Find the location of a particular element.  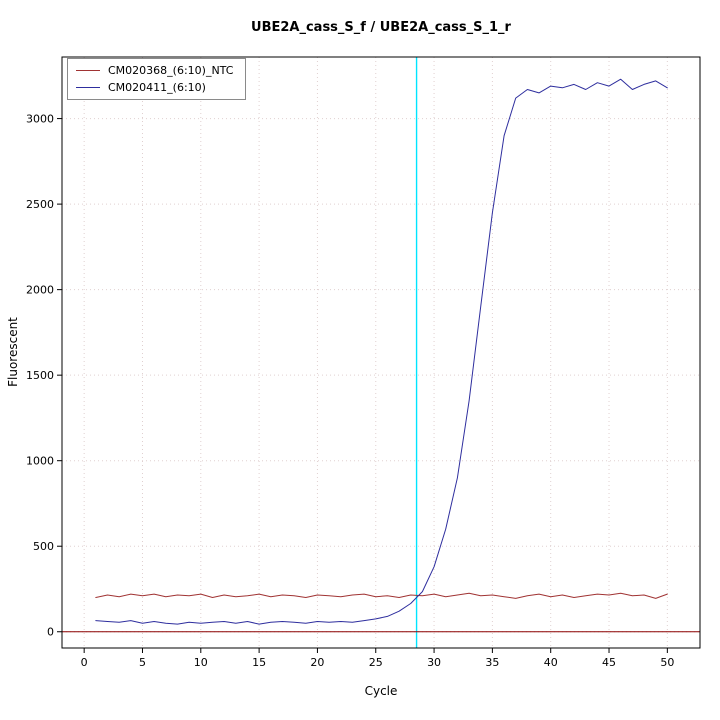

x-tick-label: 5 is located at coordinates (142, 662).